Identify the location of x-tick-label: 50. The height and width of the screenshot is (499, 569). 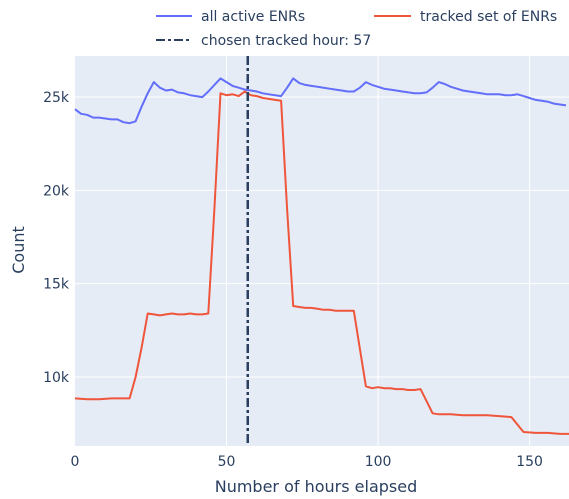
(227, 462).